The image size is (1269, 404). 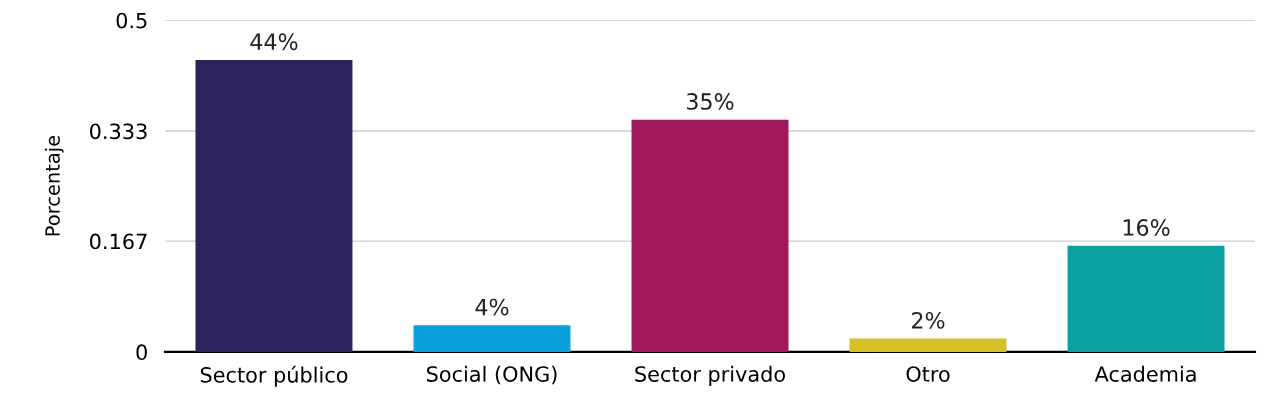 I want to click on y-tick-label: 0.167, so click(x=118, y=241).